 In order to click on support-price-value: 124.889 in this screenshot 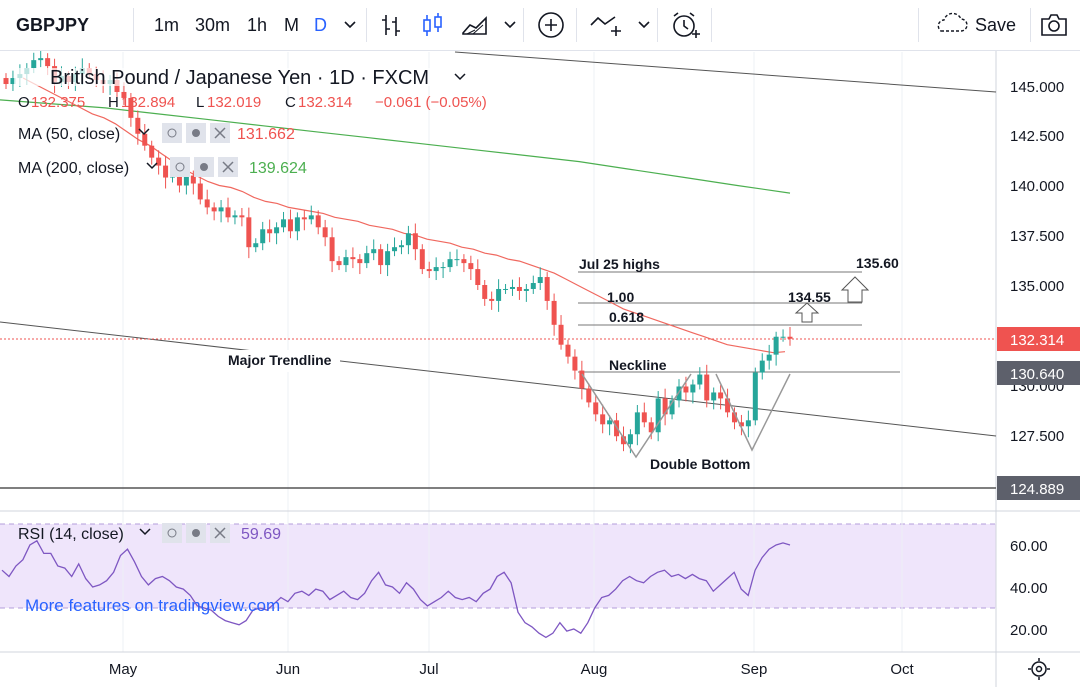, I will do `click(1037, 489)`.